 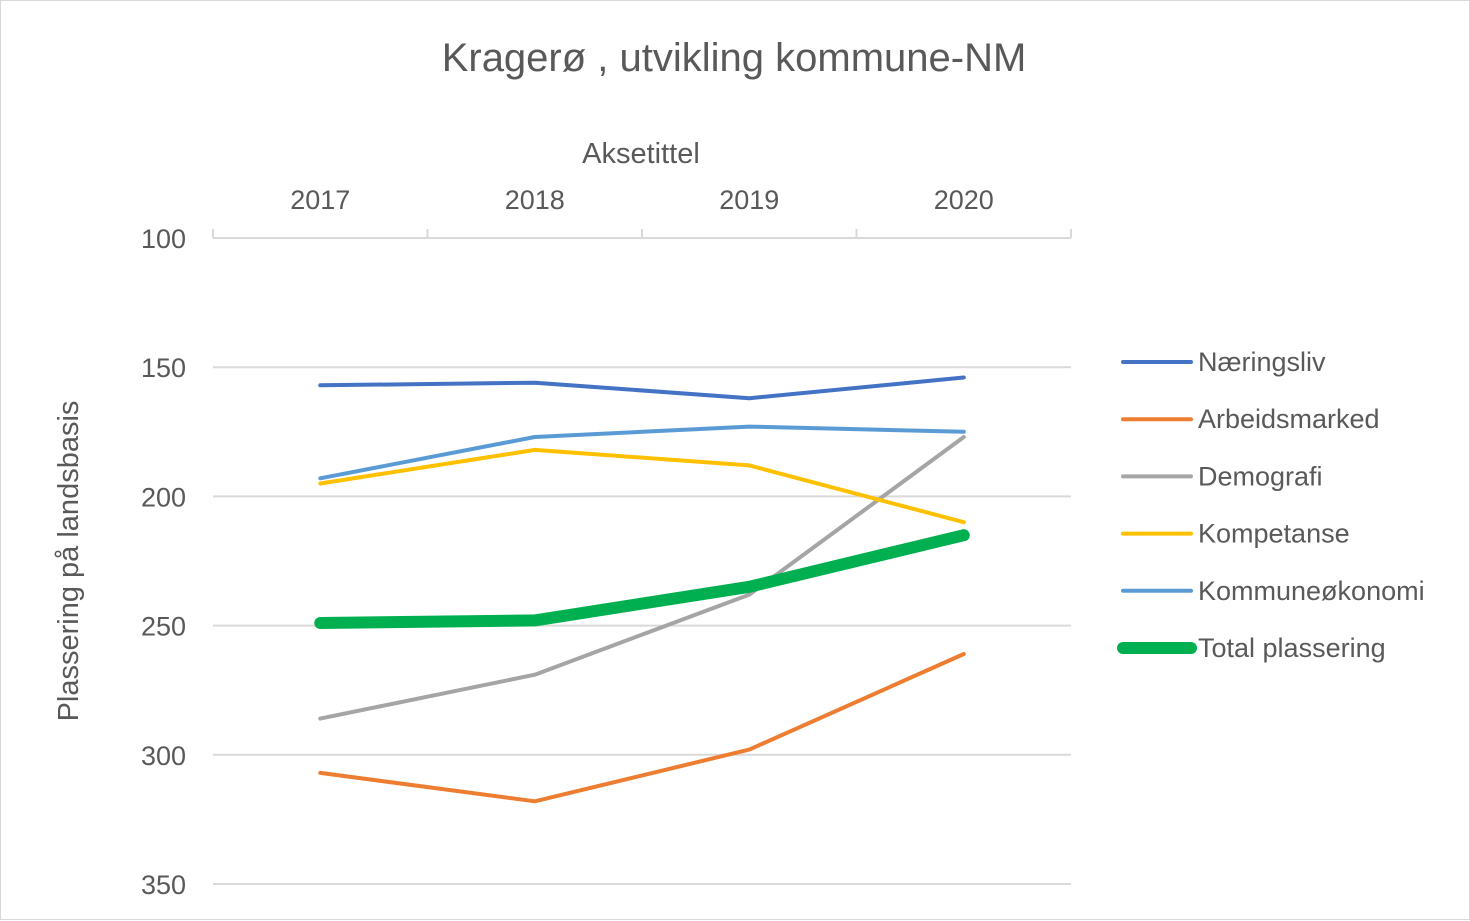 What do you see at coordinates (1292, 648) in the screenshot?
I see `legend-label: Total plassering` at bounding box center [1292, 648].